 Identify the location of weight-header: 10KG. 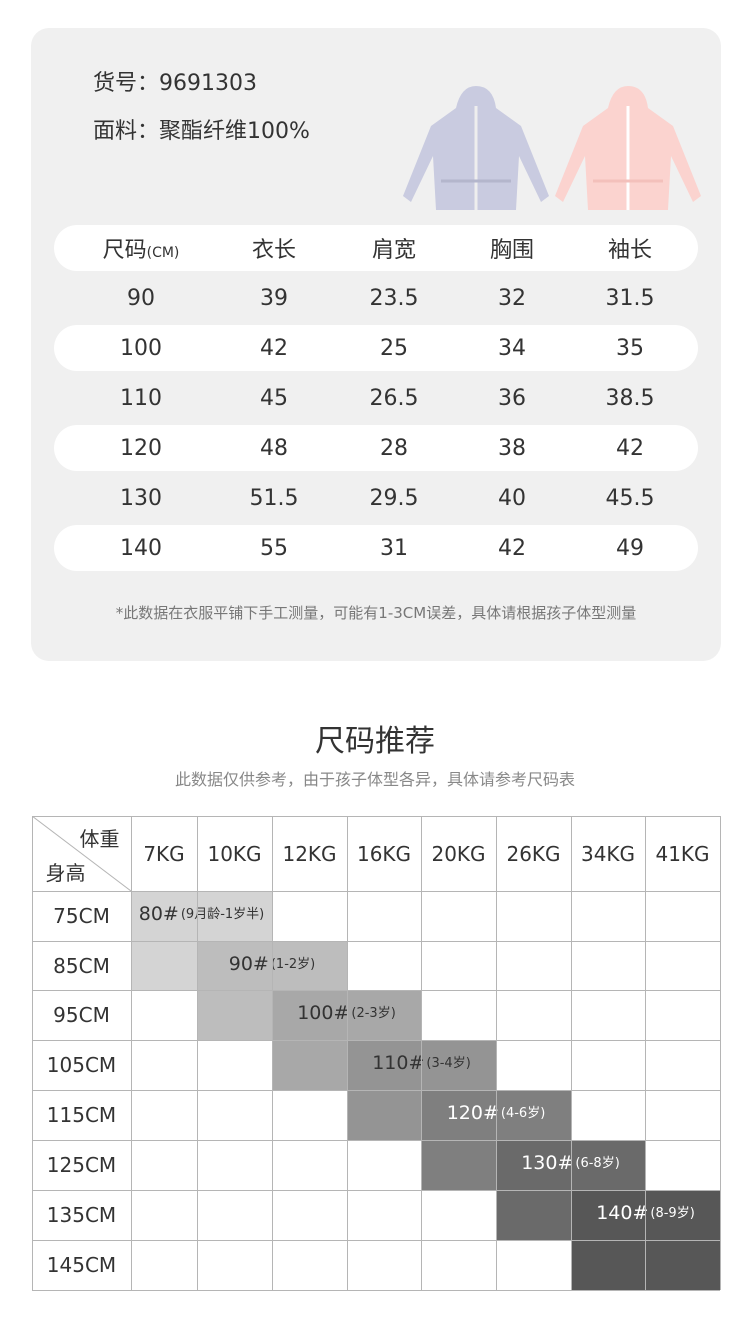
(234, 853).